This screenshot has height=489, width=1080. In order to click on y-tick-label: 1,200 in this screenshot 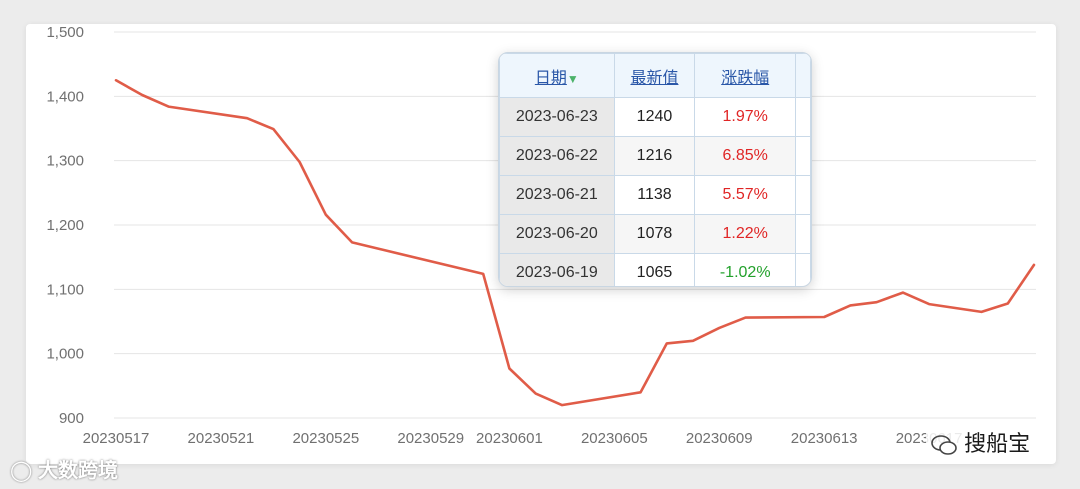, I will do `click(65, 225)`.